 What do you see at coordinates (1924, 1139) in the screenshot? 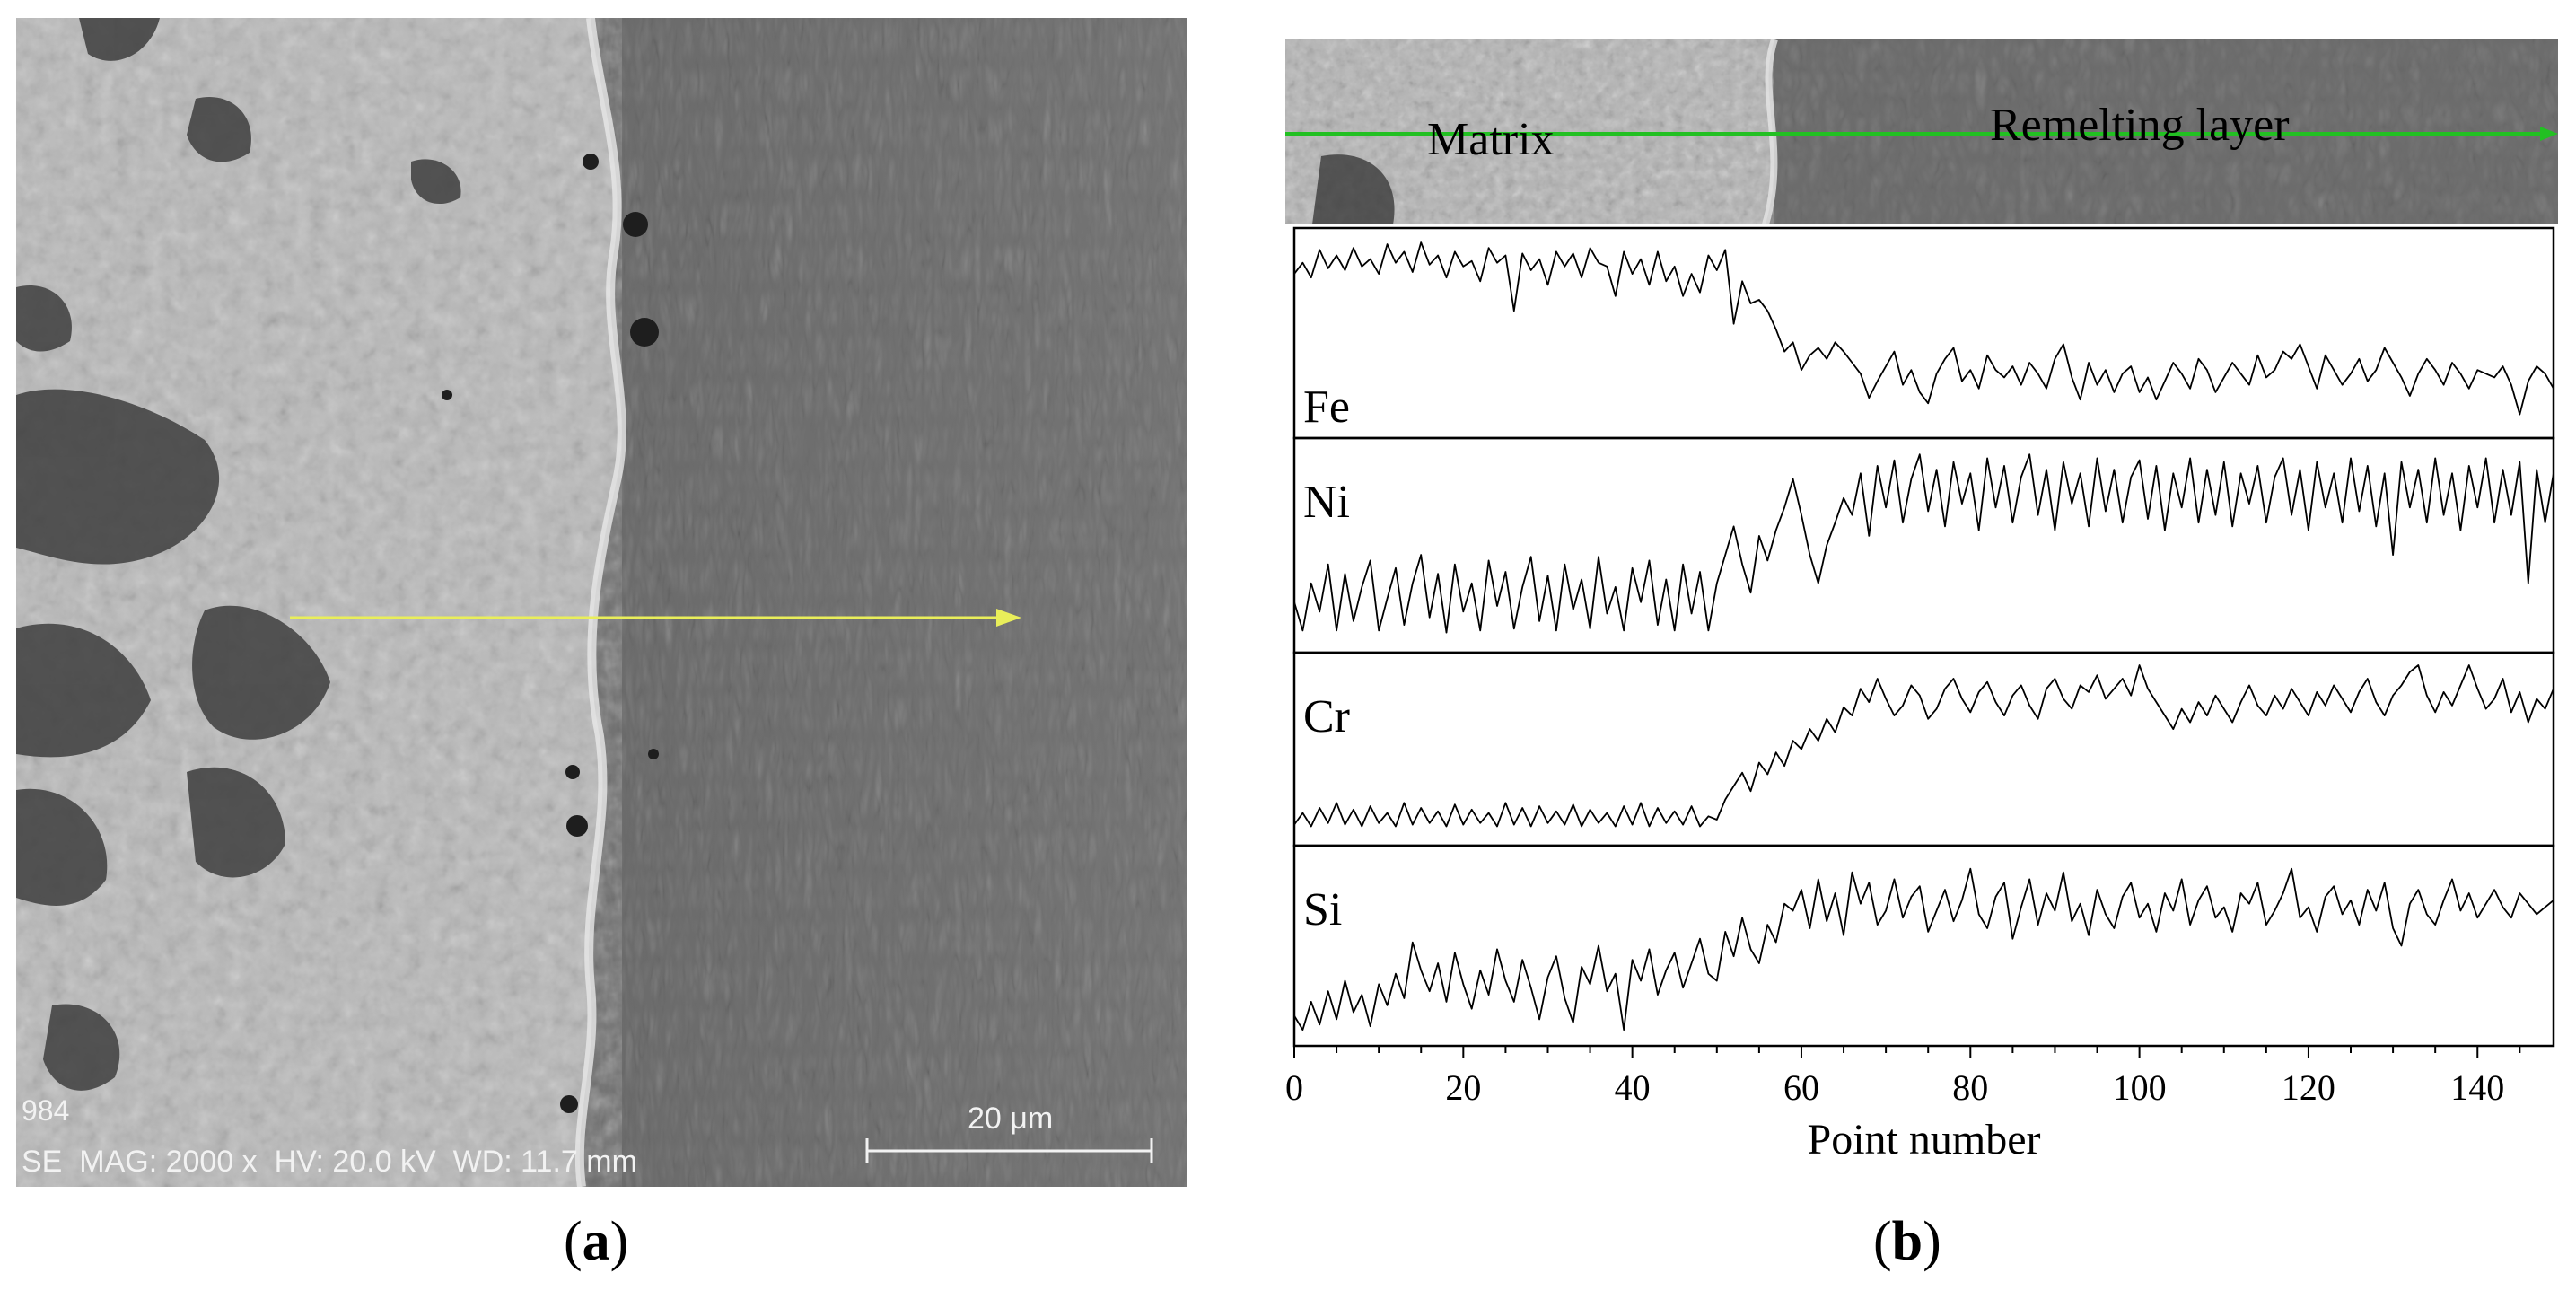
I see `x-axis-label: Point number` at bounding box center [1924, 1139].